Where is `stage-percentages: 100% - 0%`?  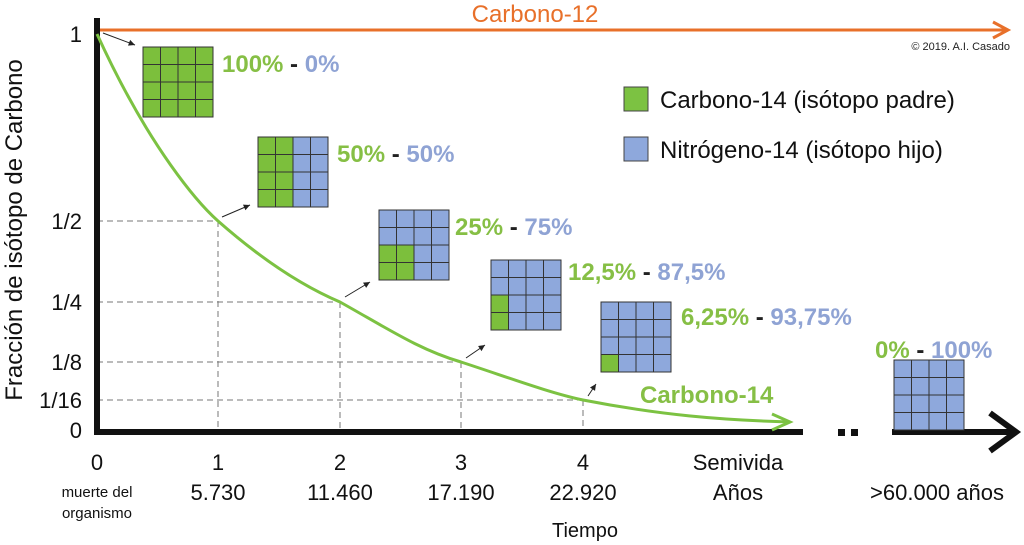 stage-percentages: 100% - 0% is located at coordinates (280, 64).